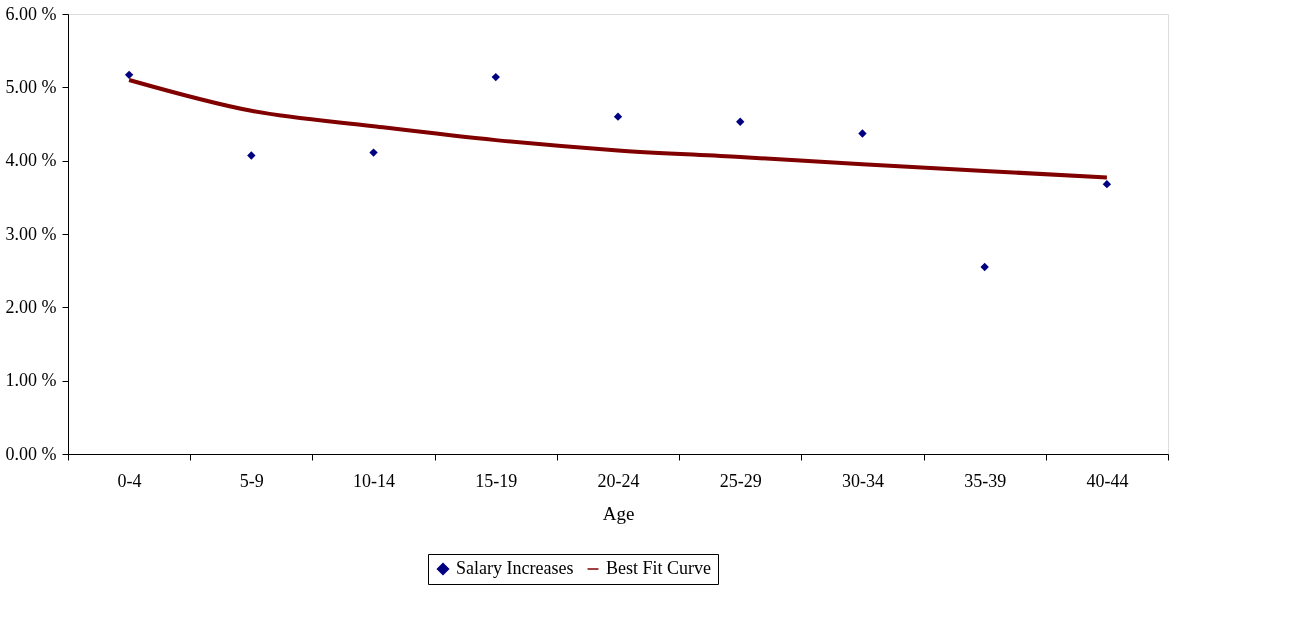 The image size is (1303, 640). I want to click on x-tick-label: 30-34, so click(862, 480).